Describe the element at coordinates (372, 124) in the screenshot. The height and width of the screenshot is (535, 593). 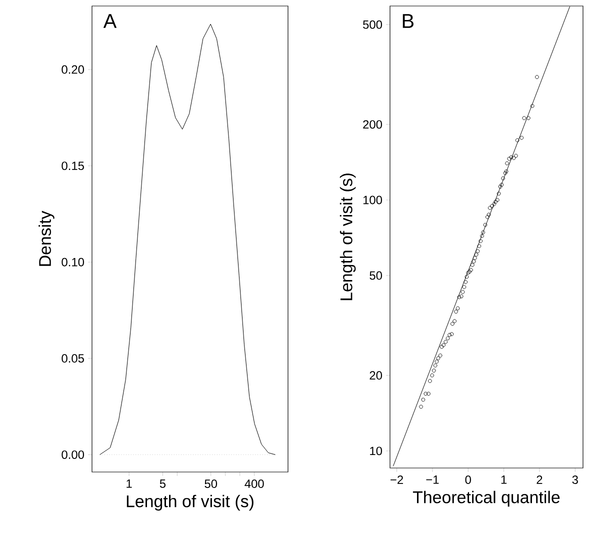
I see `y-tick-label: 200` at that location.